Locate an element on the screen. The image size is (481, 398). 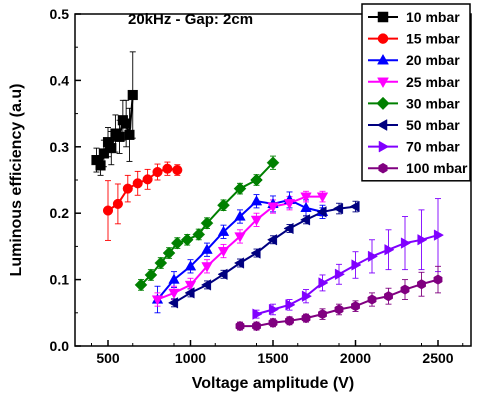
y-tick-label: 0.3 is located at coordinates (60, 147).